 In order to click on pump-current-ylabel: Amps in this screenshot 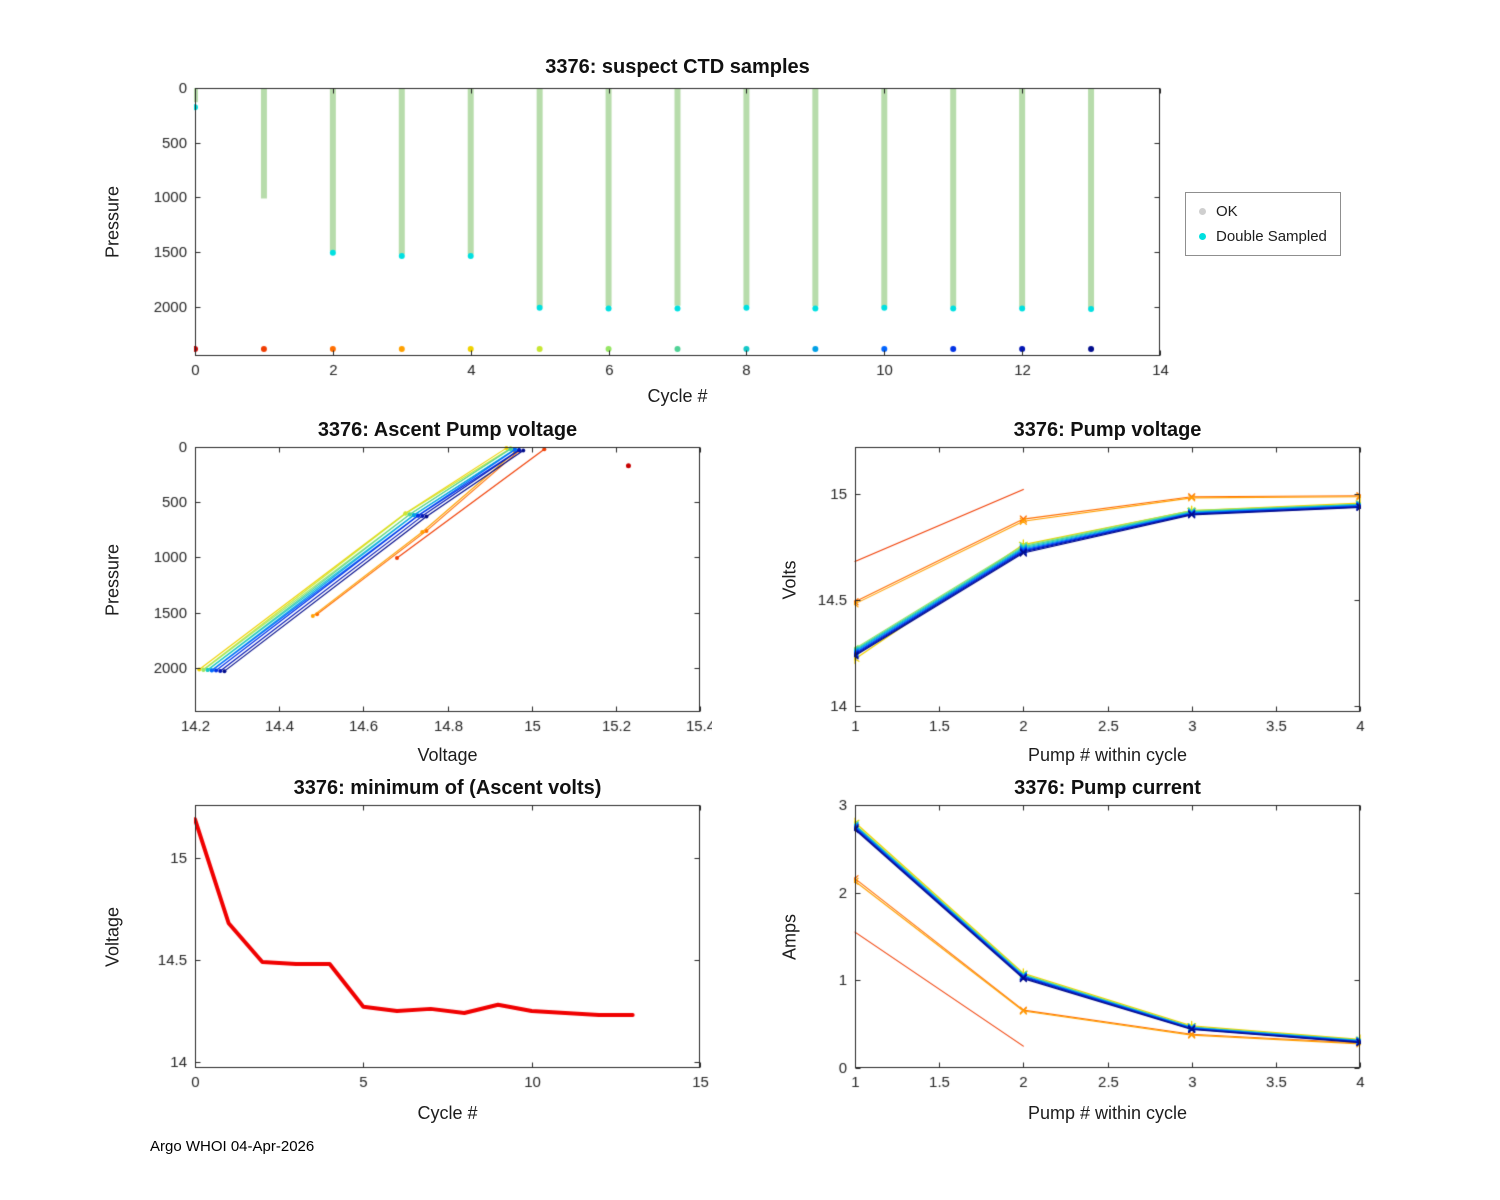, I will do `click(789, 937)`.